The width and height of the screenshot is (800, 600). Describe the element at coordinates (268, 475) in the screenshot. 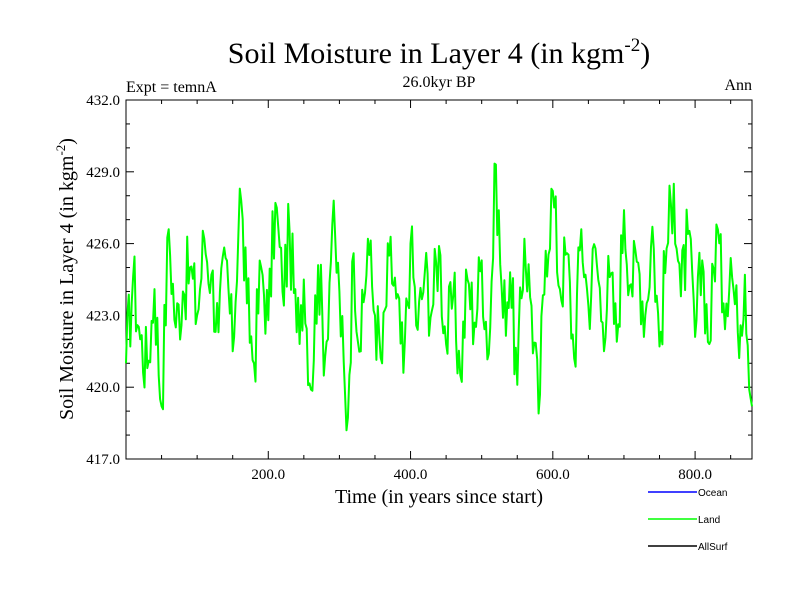

I see `x-tick-label: 200.0` at that location.